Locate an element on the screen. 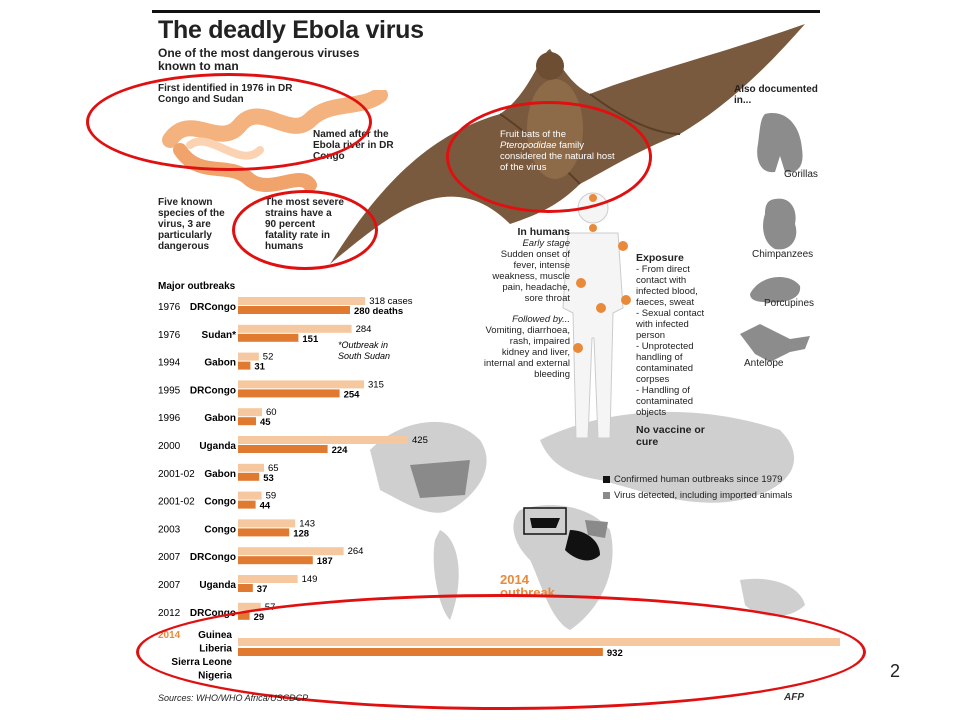 Image resolution: width=960 pixels, height=720 pixels. cases-label: 59 is located at coordinates (271, 496).